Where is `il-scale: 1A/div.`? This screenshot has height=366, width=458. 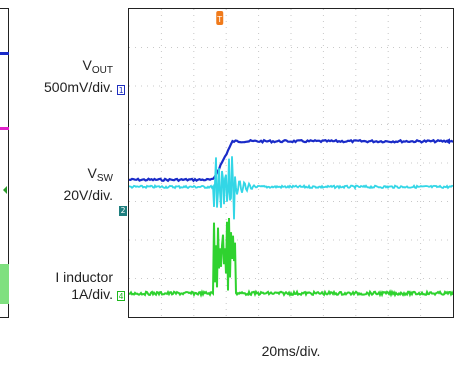
il-scale: 1A/div. is located at coordinates (92, 294).